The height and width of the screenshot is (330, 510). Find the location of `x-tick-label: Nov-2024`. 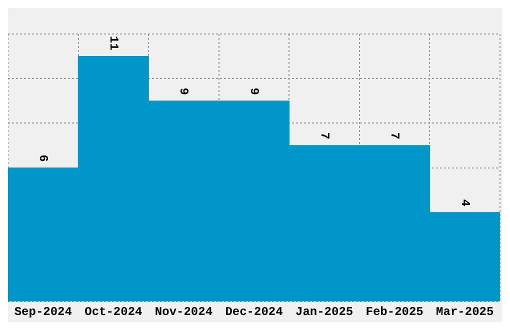

x-tick-label: Nov-2024 is located at coordinates (183, 311).